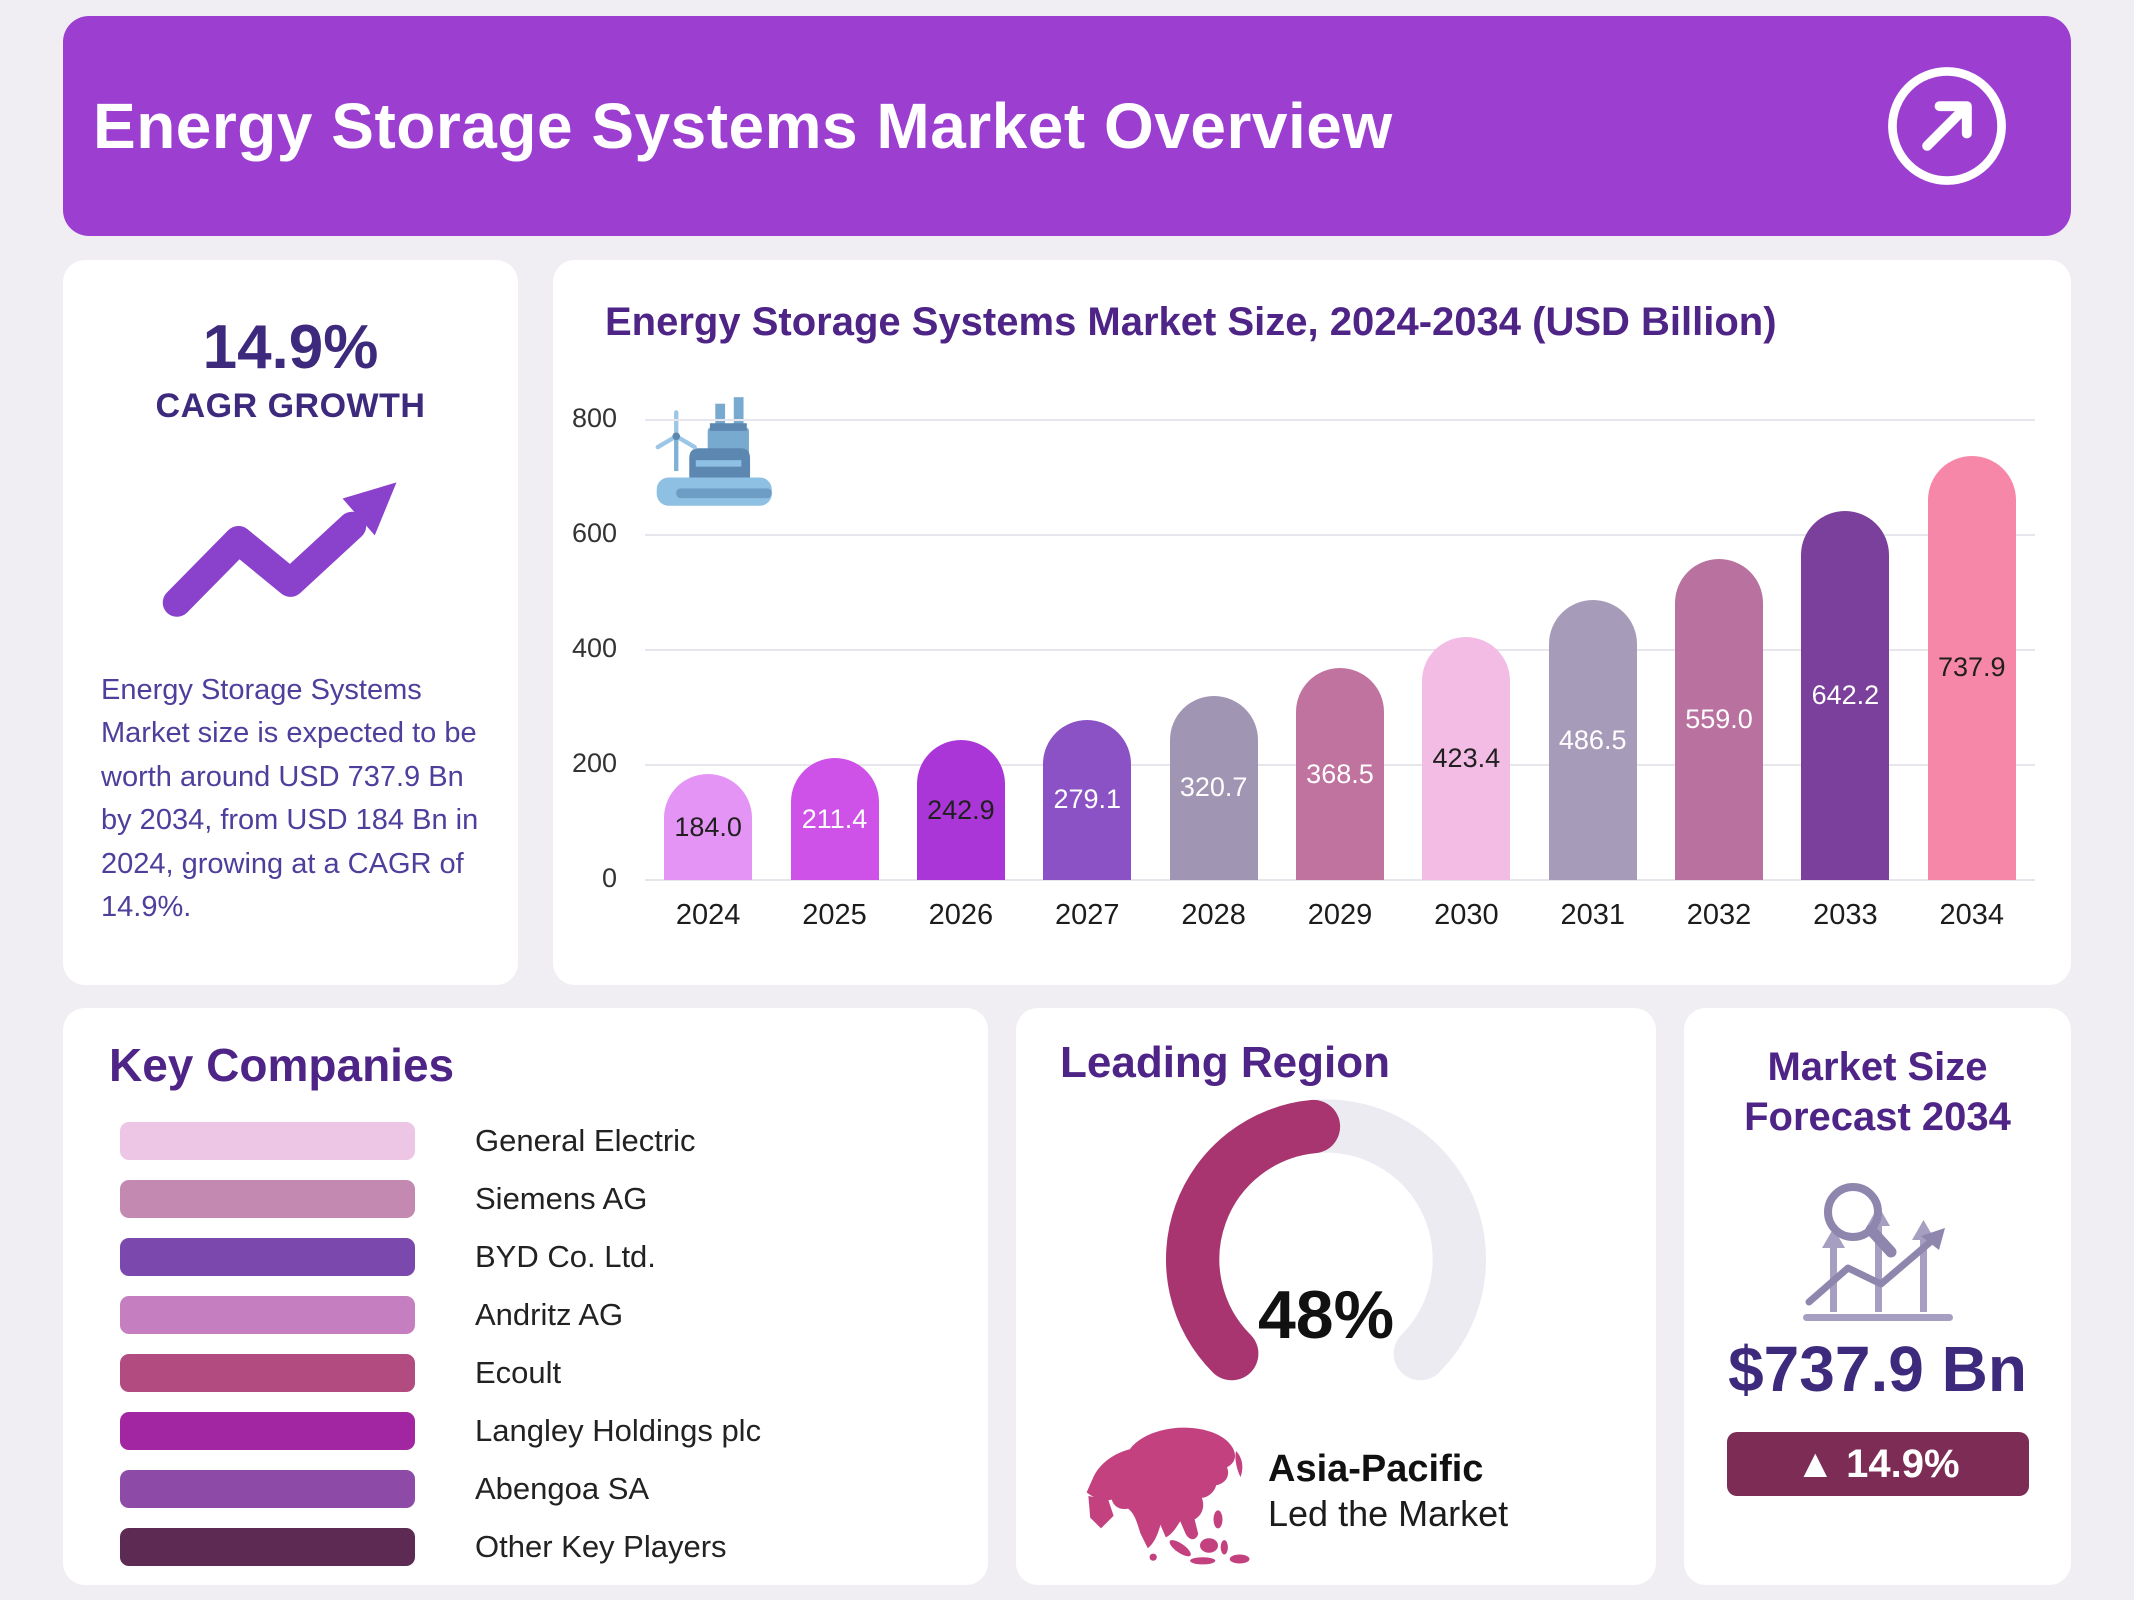 This screenshot has height=1600, width=2134. I want to click on bar-column: 368.5 2029, so click(1340, 675).